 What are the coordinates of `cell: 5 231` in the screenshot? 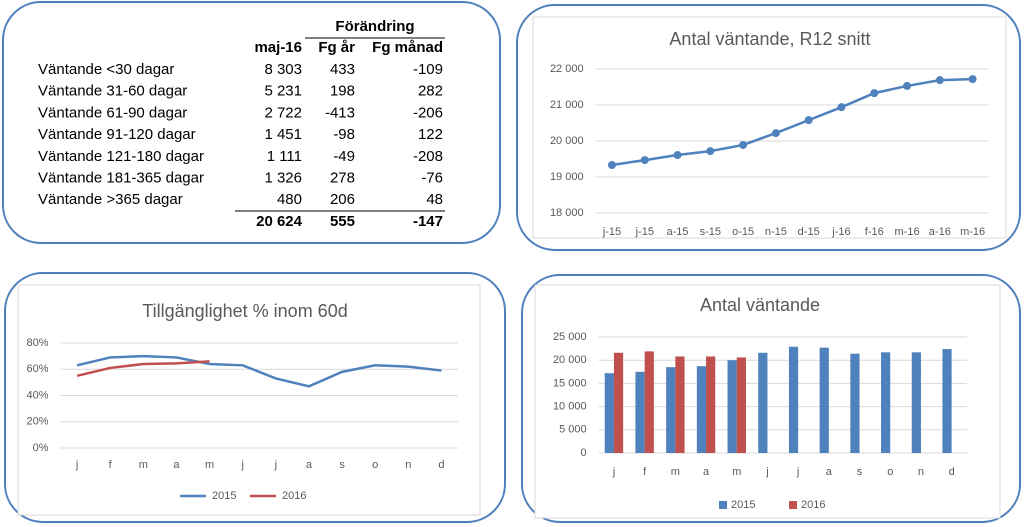 It's located at (283, 91).